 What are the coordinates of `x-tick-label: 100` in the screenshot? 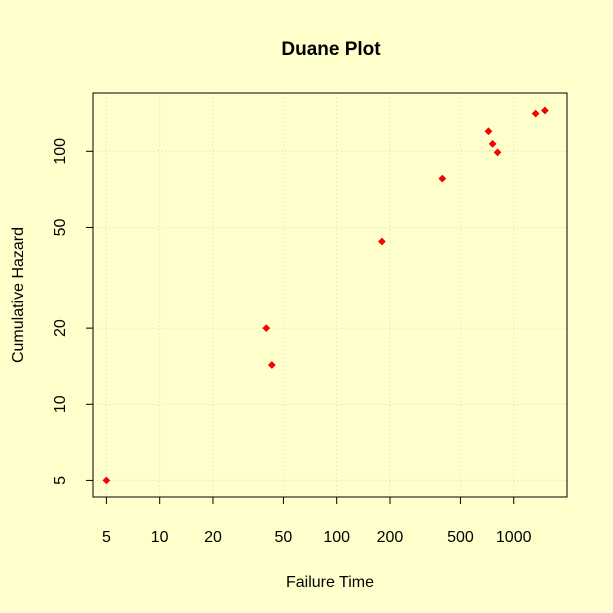 It's located at (336, 537).